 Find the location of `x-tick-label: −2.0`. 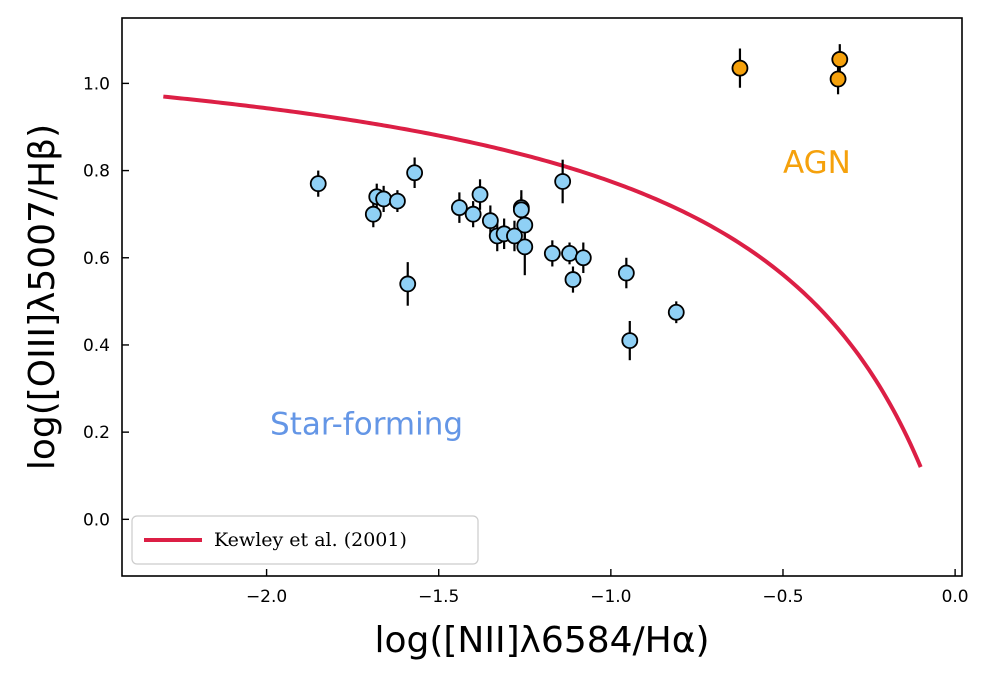

x-tick-label: −2.0 is located at coordinates (266, 597).